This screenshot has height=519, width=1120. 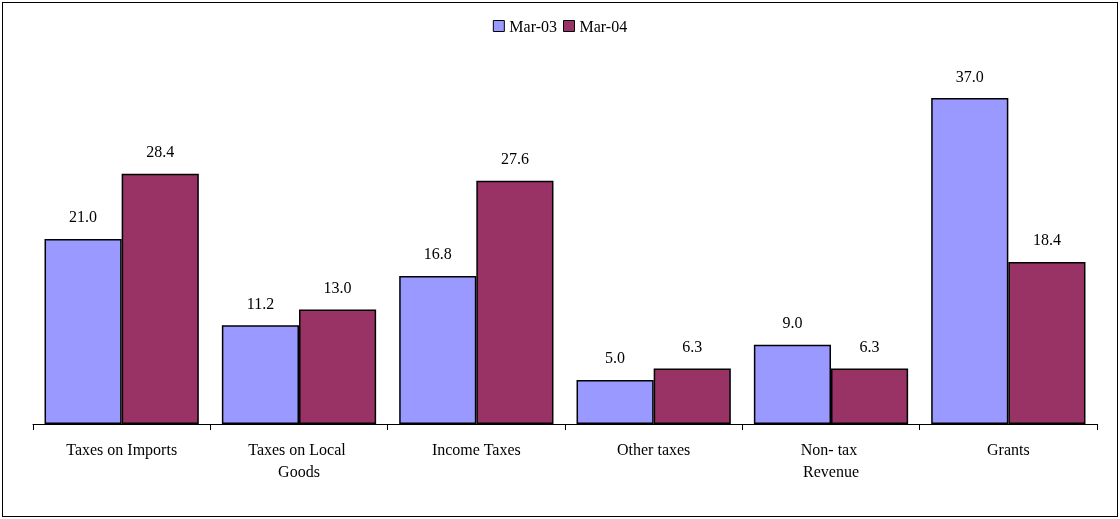 I want to click on x-tick-label: Non- tax Revenue, so click(x=831, y=460).